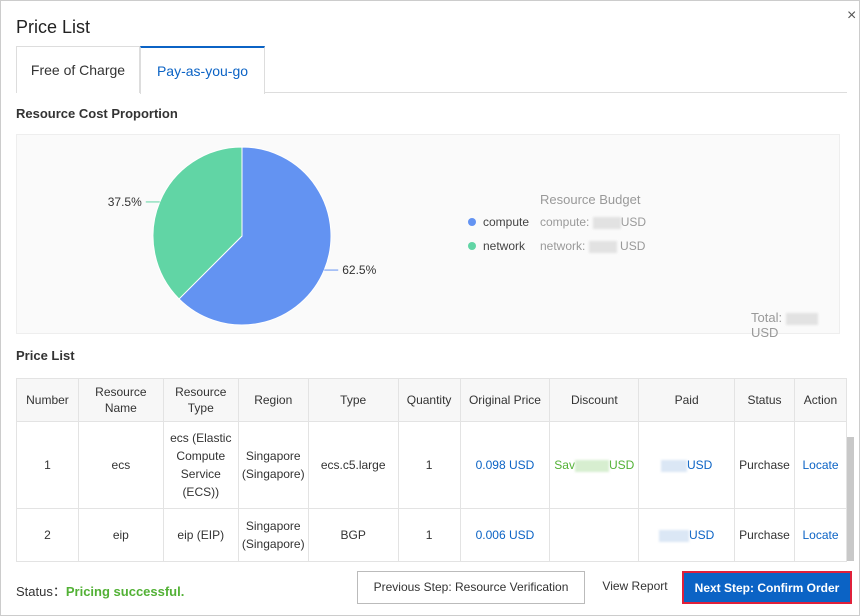 The image size is (860, 616). What do you see at coordinates (820, 400) in the screenshot?
I see `header-action: Action` at bounding box center [820, 400].